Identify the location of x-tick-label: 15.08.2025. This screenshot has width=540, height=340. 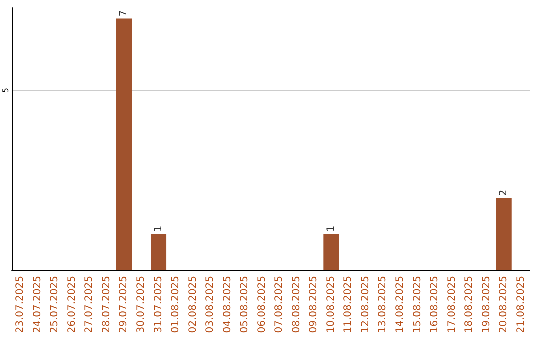
(418, 305).